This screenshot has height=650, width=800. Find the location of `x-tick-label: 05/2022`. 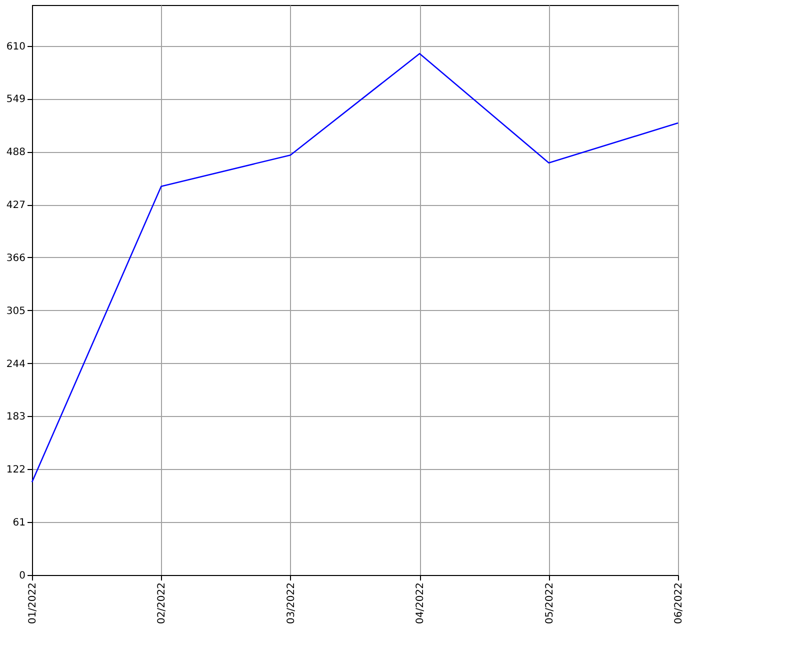

x-tick-label: 05/2022 is located at coordinates (550, 603).